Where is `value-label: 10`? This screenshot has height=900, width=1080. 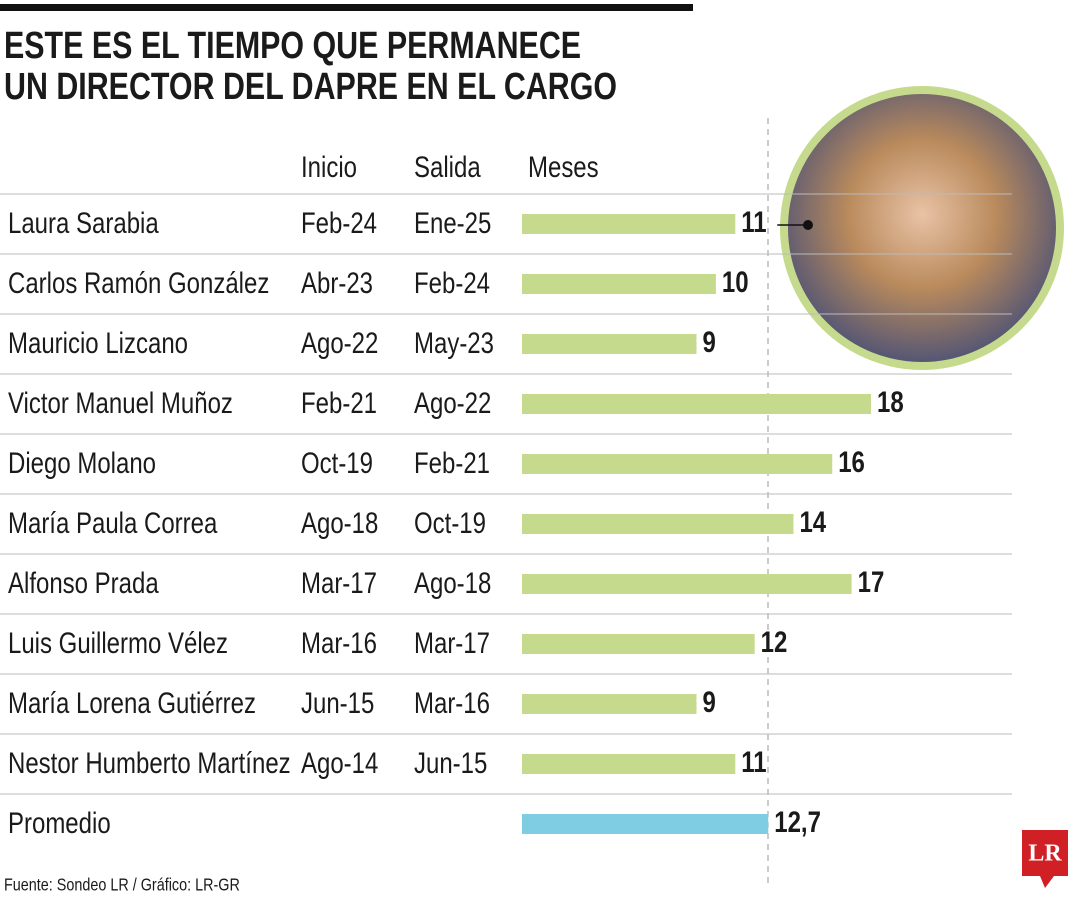 value-label: 10 is located at coordinates (735, 281).